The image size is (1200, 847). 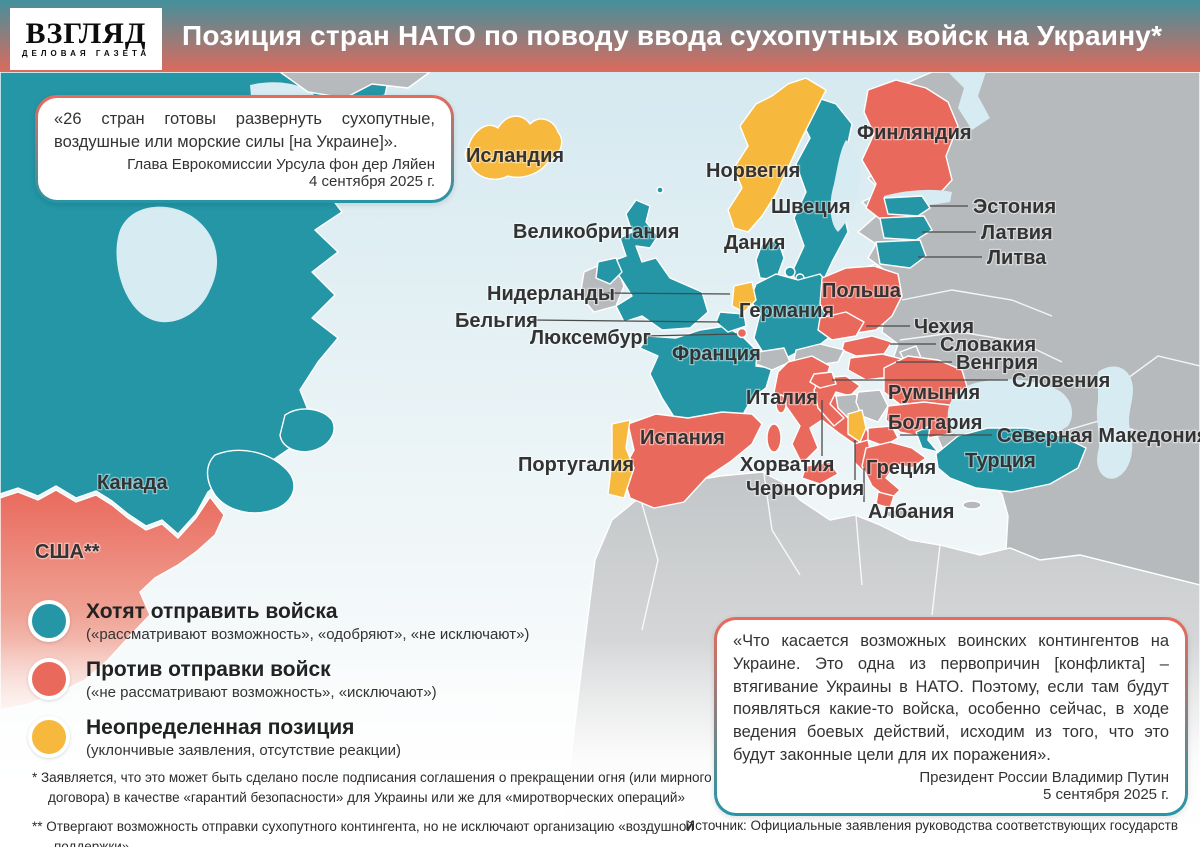 What do you see at coordinates (811, 207) in the screenshot?
I see `label-sweden: Швеция` at bounding box center [811, 207].